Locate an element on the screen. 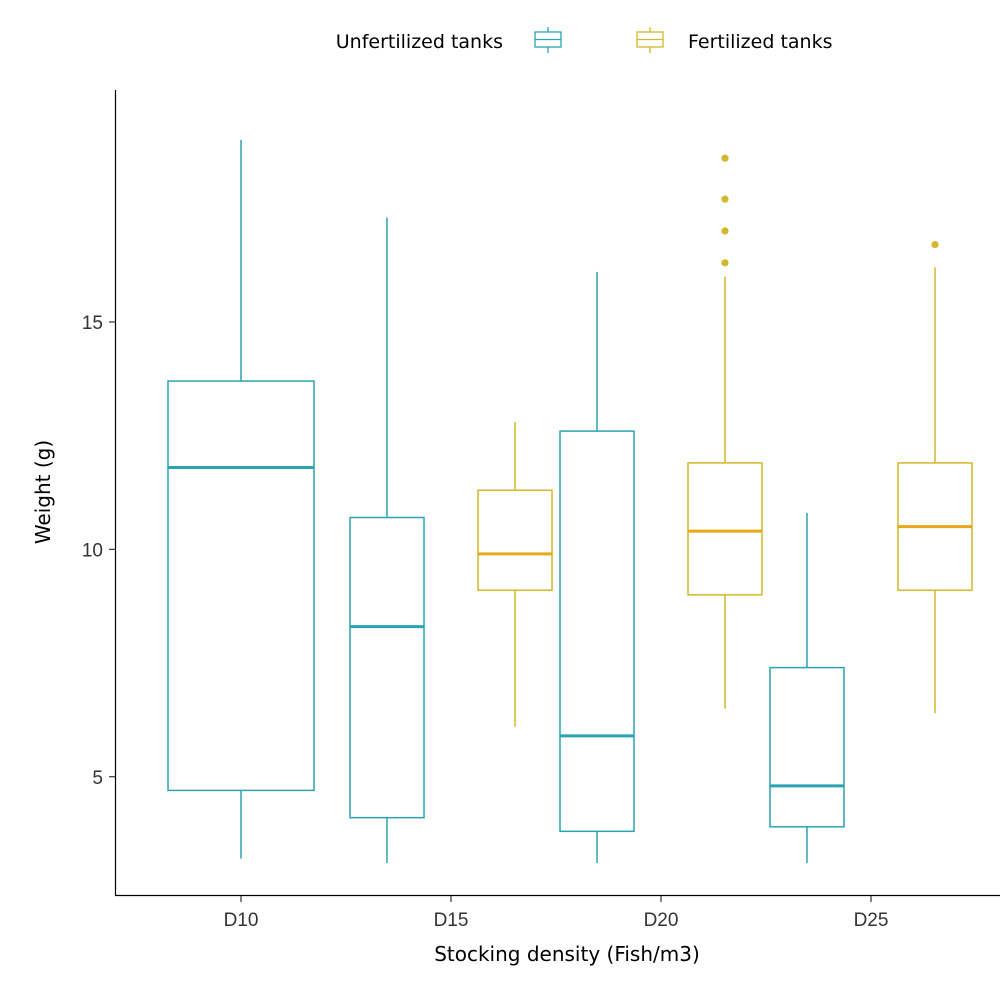  legend-key-fertilized is located at coordinates (650, 40).